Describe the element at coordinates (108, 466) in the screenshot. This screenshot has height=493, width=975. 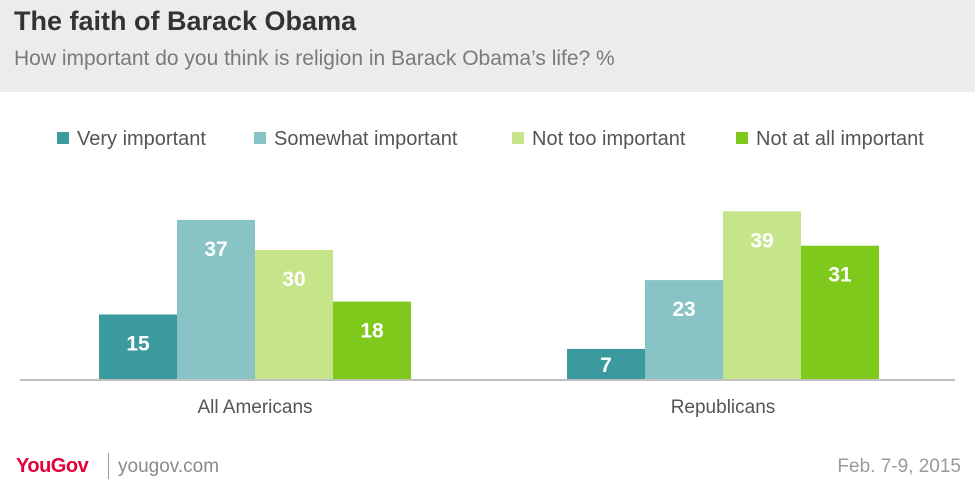
I see `footer-divider` at that location.